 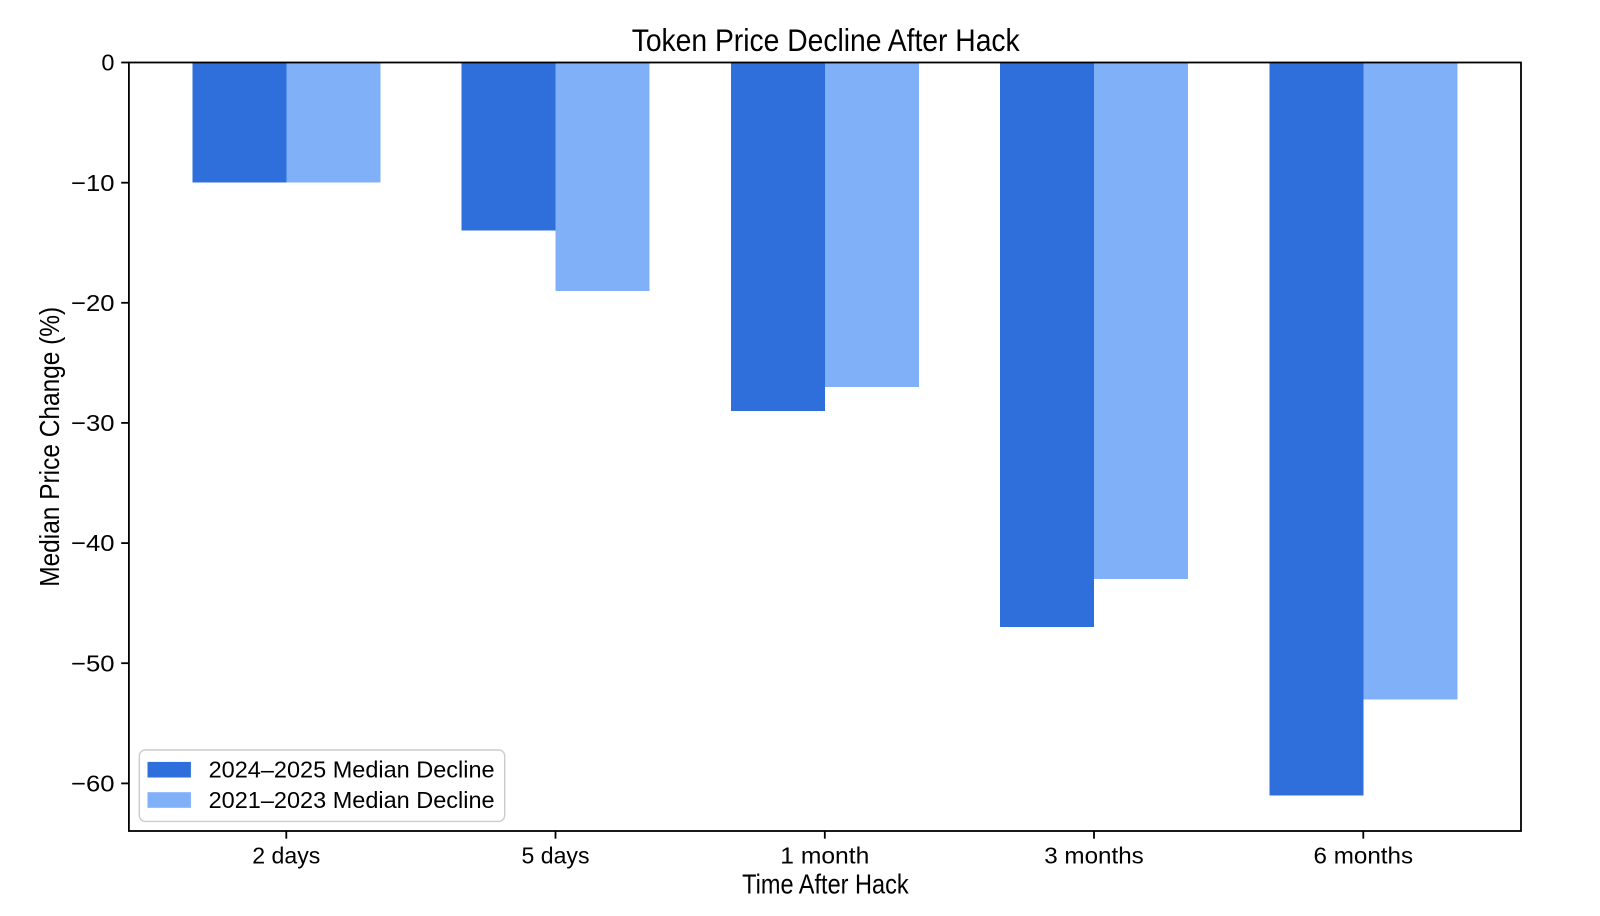 I want to click on svg-text: −60, so click(x=93, y=784).